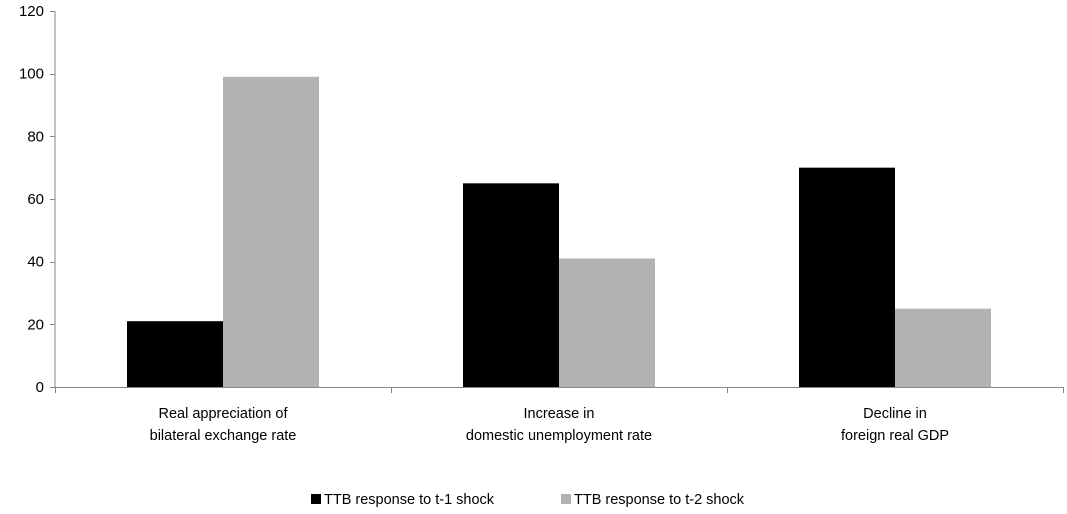 This screenshot has height=514, width=1067. What do you see at coordinates (35, 136) in the screenshot?
I see `y-tick-label: 80` at bounding box center [35, 136].